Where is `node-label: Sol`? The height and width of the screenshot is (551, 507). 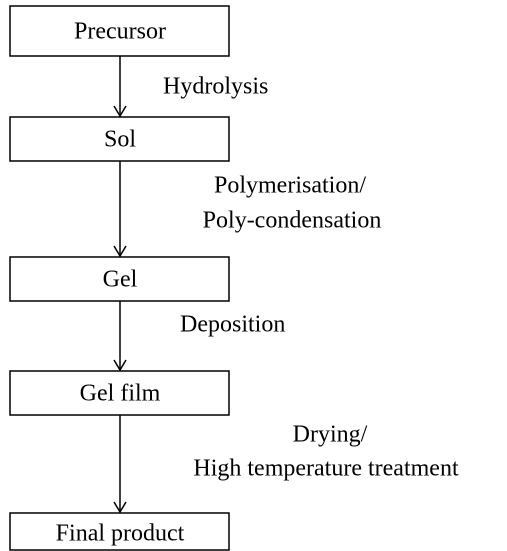 node-label: Sol is located at coordinates (120, 140).